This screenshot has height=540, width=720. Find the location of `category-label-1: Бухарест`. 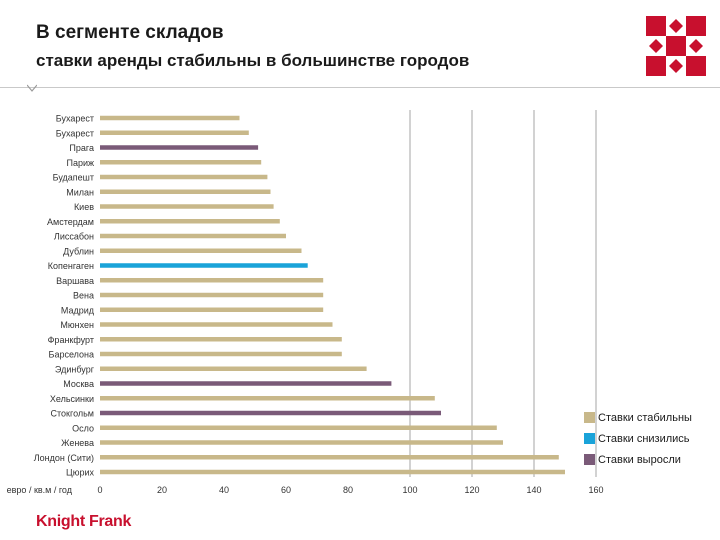

category-label-1: Бухарест is located at coordinates (75, 133).